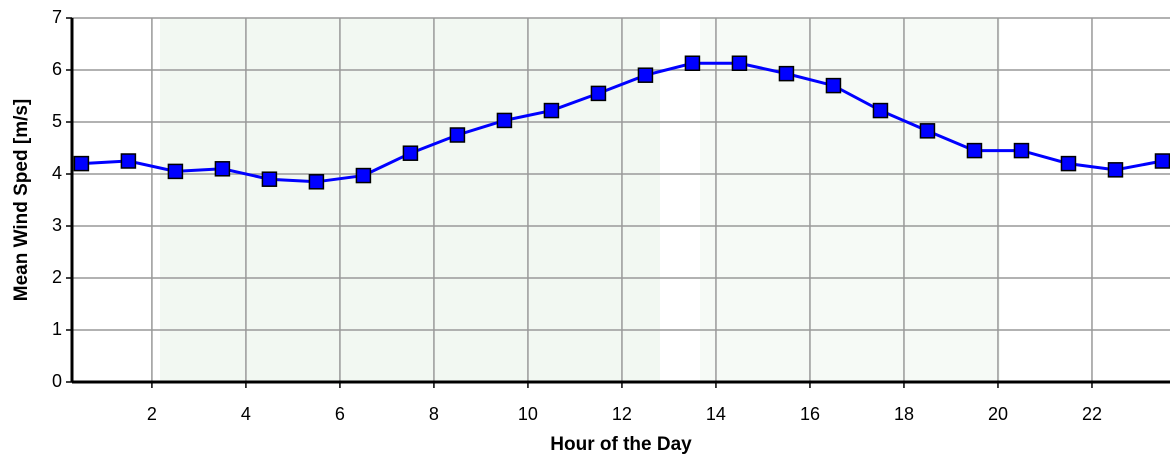 The image size is (1170, 457). What do you see at coordinates (57, 381) in the screenshot?
I see `y-tick-label: 0` at bounding box center [57, 381].